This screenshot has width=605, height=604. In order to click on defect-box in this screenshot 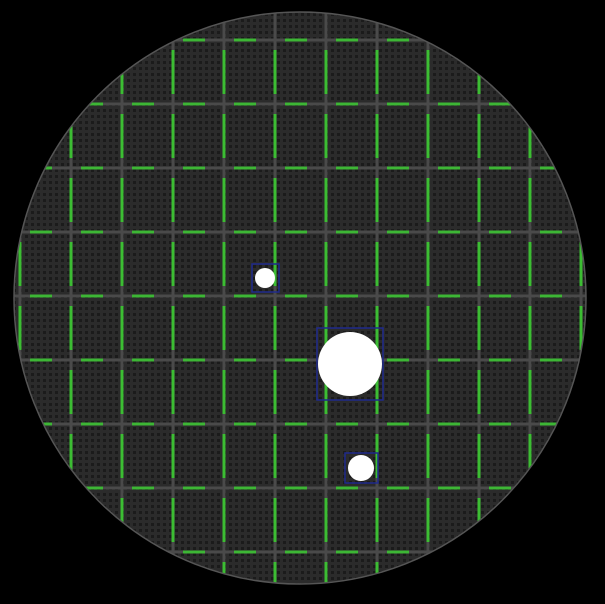, I will do `click(265, 278)`.